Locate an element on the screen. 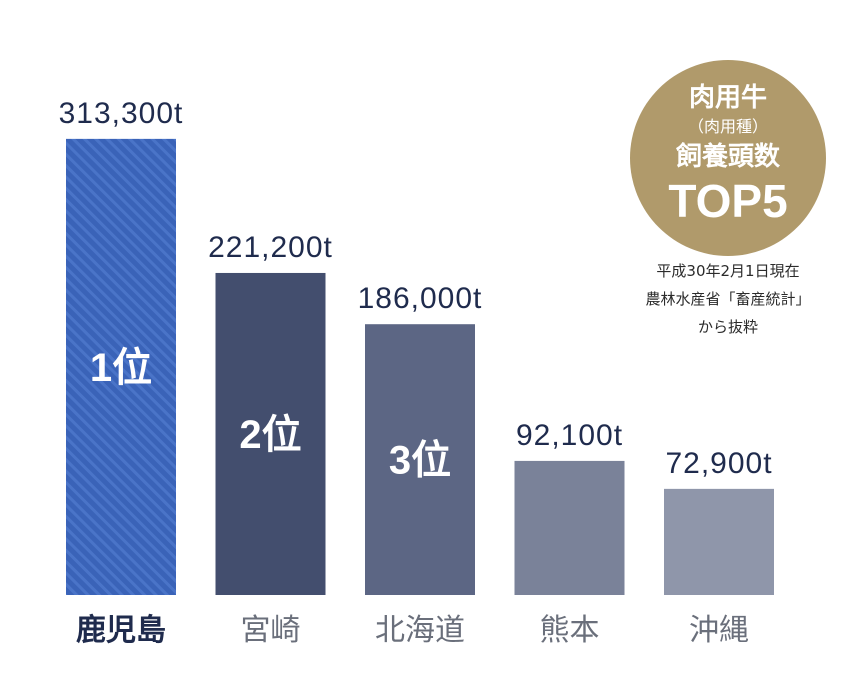 This screenshot has width=848, height=683. value-label-5: 72,900t is located at coordinates (718, 463).